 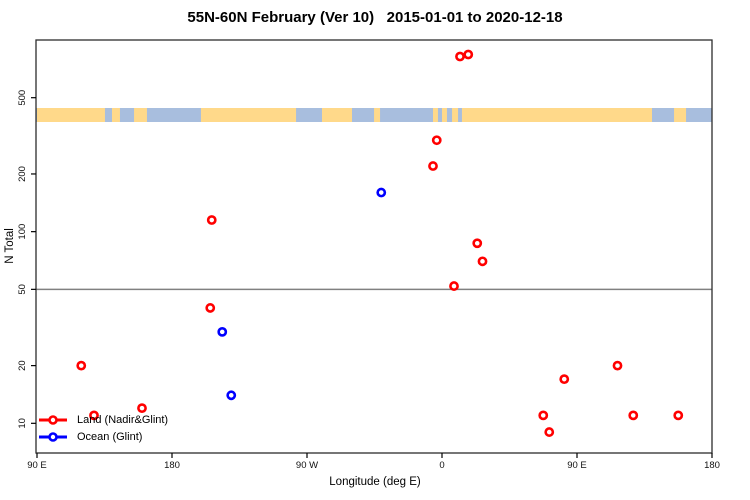 What do you see at coordinates (22, 365) in the screenshot?
I see `y-tick-label: 20` at bounding box center [22, 365].